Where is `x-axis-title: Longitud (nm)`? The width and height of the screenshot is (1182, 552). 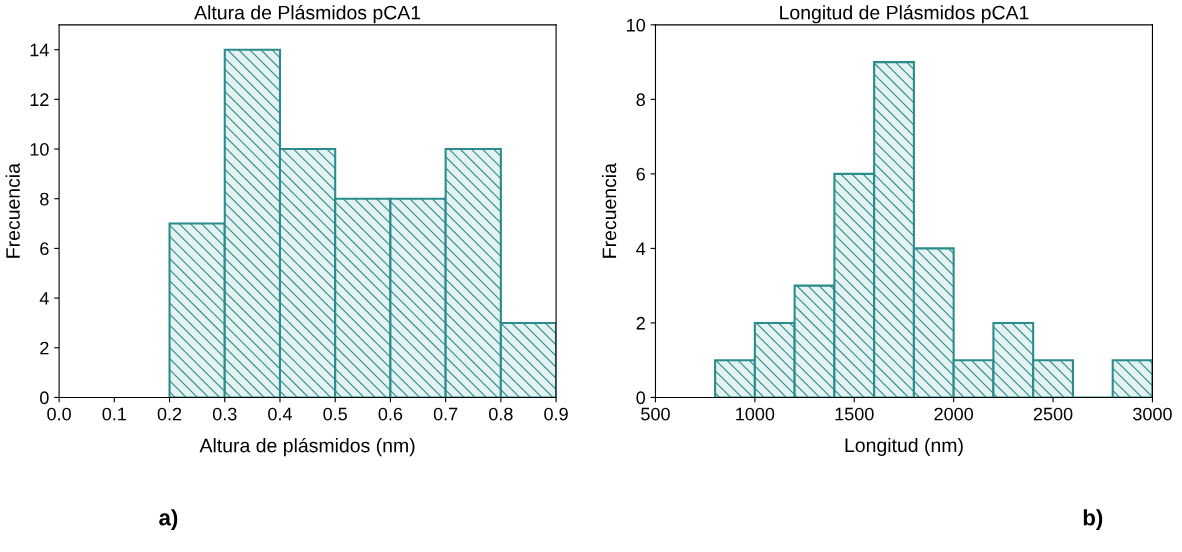 x-axis-title: Longitud (nm) is located at coordinates (904, 447).